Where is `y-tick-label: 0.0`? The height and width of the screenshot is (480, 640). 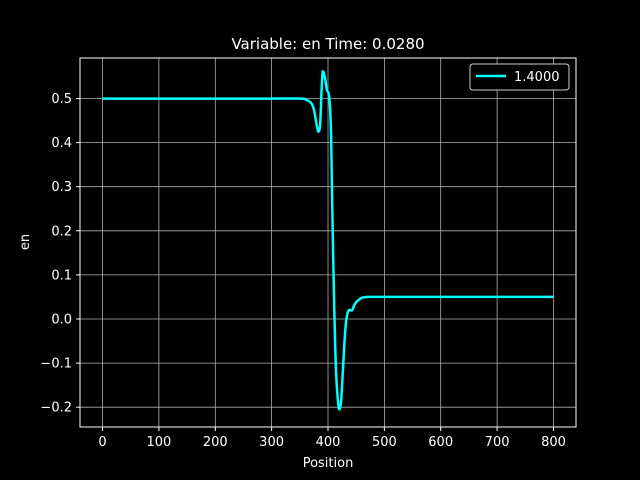 y-tick-label: 0.0 is located at coordinates (61, 320).